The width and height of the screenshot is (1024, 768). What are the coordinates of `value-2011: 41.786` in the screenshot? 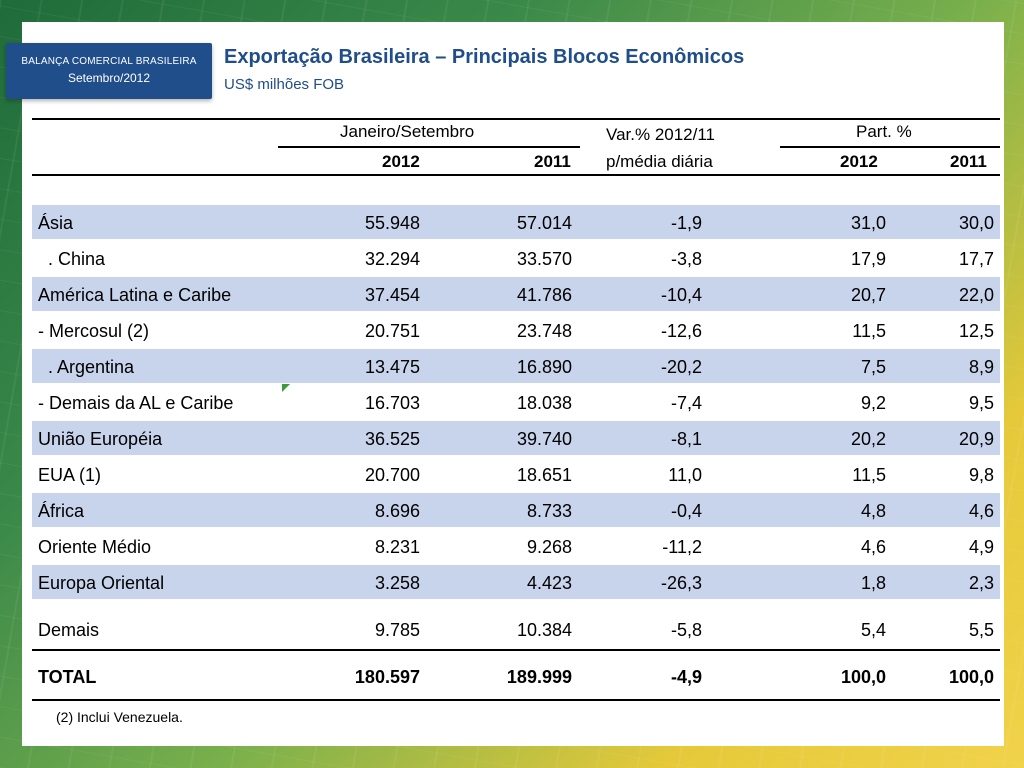 It's located at (544, 295).